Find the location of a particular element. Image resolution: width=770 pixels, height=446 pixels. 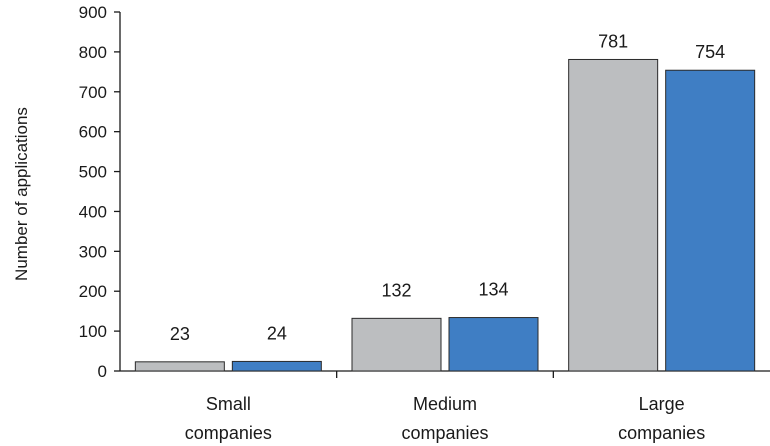

y-tick-label: 100 is located at coordinates (93, 331).